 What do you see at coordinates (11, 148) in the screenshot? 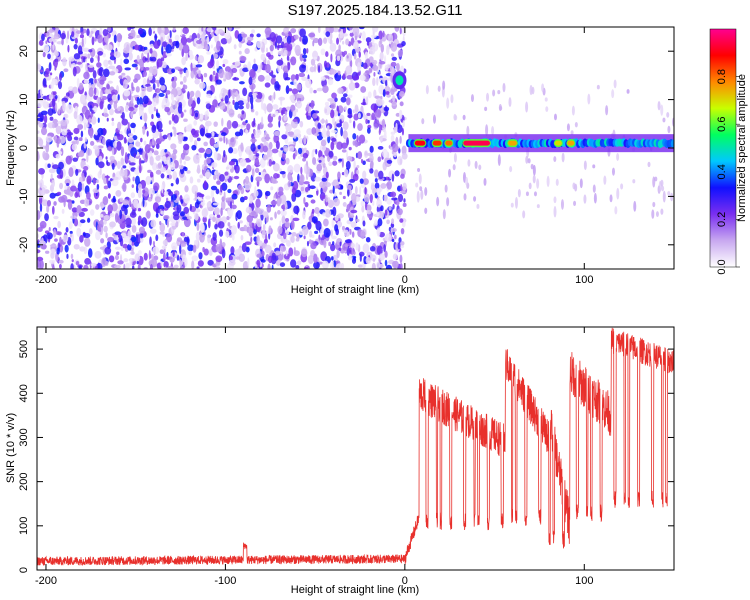
I see `spectrogram-y-label: Frequency (Hz)` at bounding box center [11, 148].